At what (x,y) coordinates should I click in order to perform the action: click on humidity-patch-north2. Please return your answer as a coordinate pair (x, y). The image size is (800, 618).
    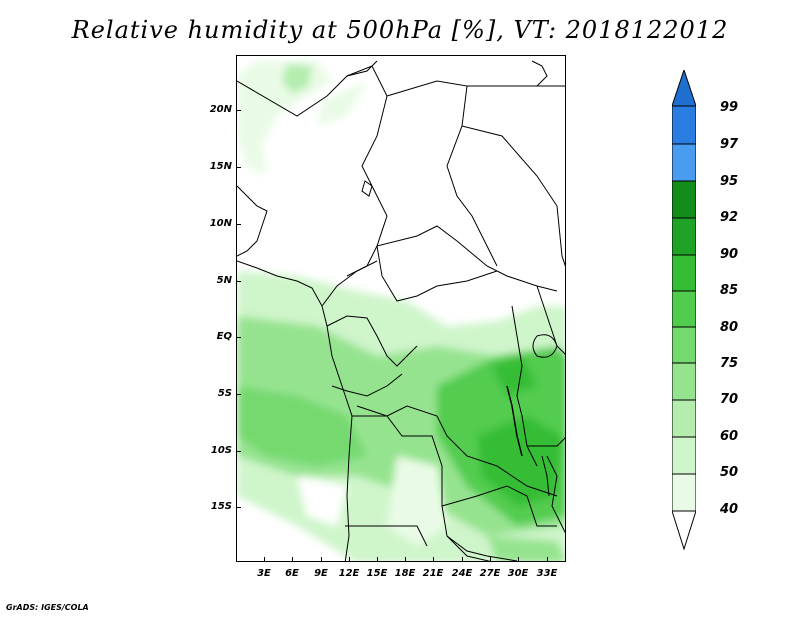
    Looking at the image, I should click on (342, 103).